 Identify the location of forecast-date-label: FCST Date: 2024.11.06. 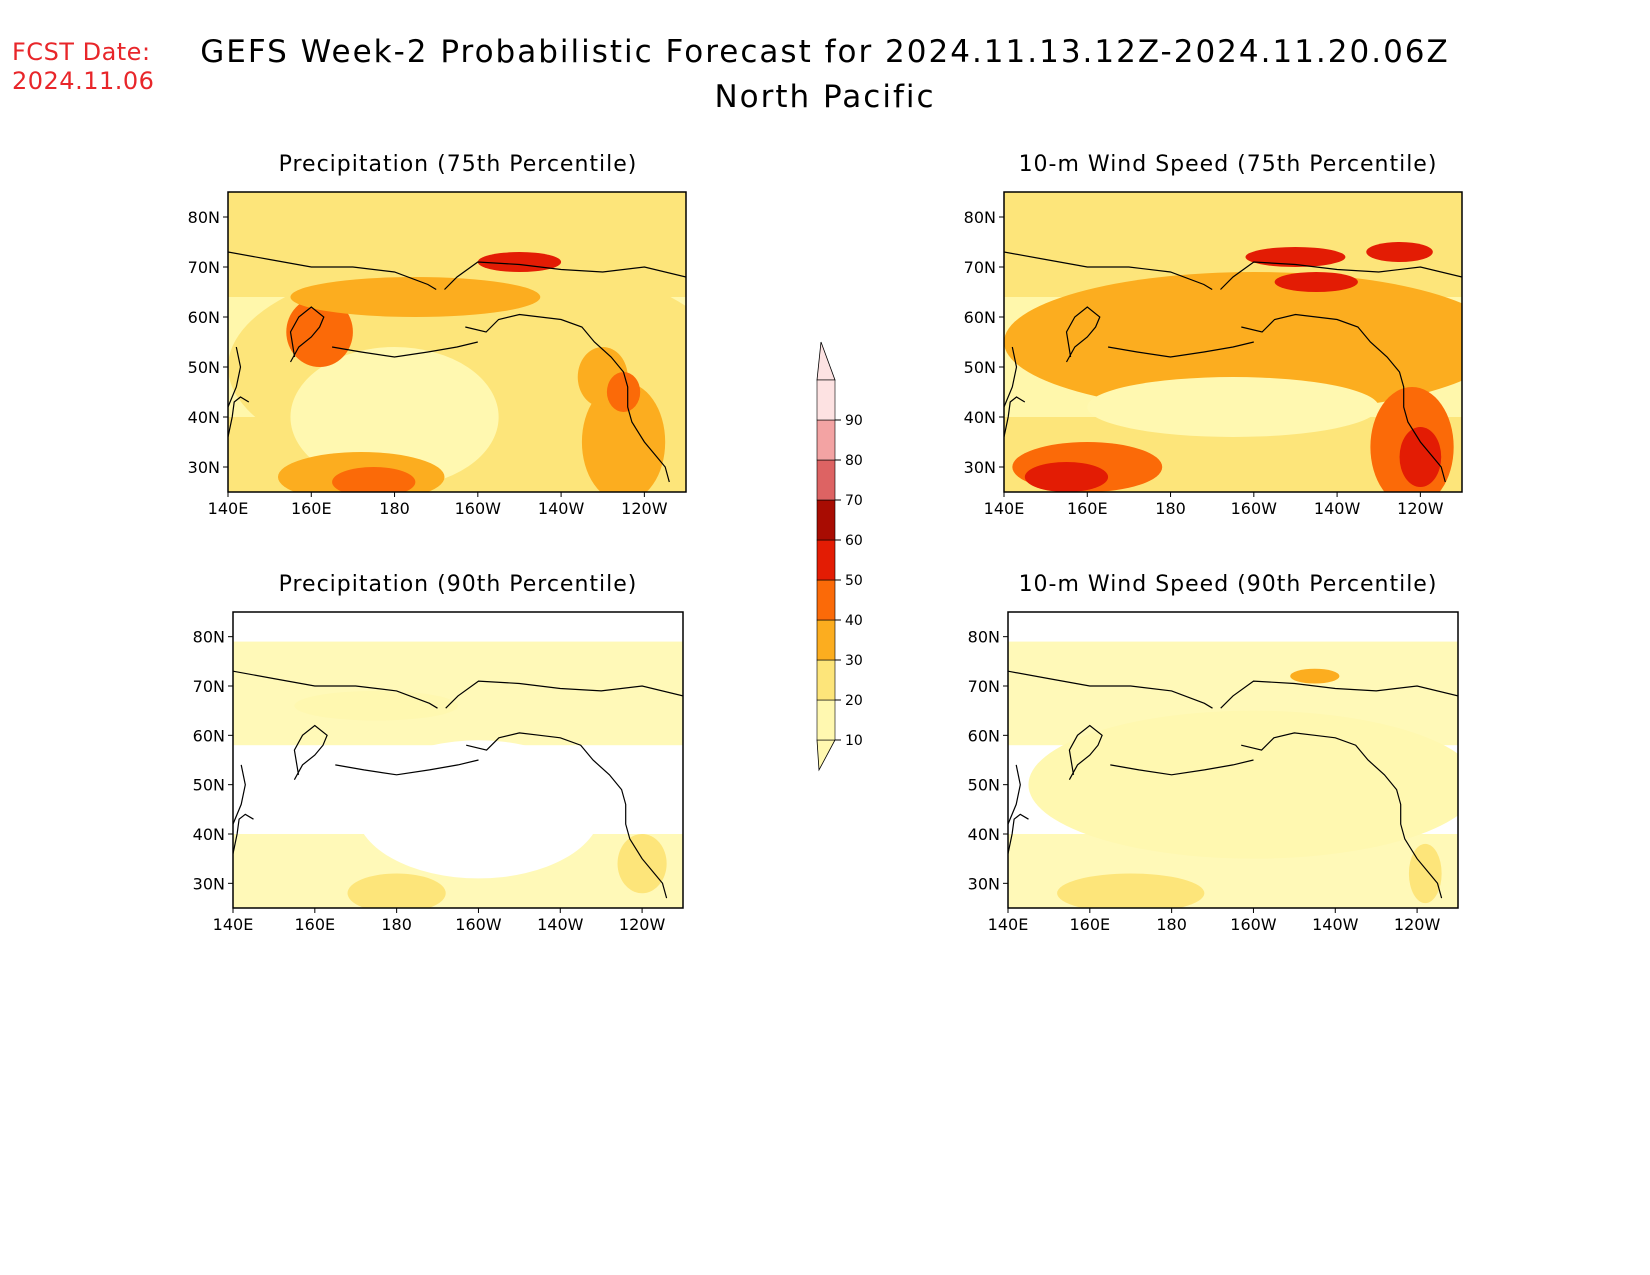
(83, 67).